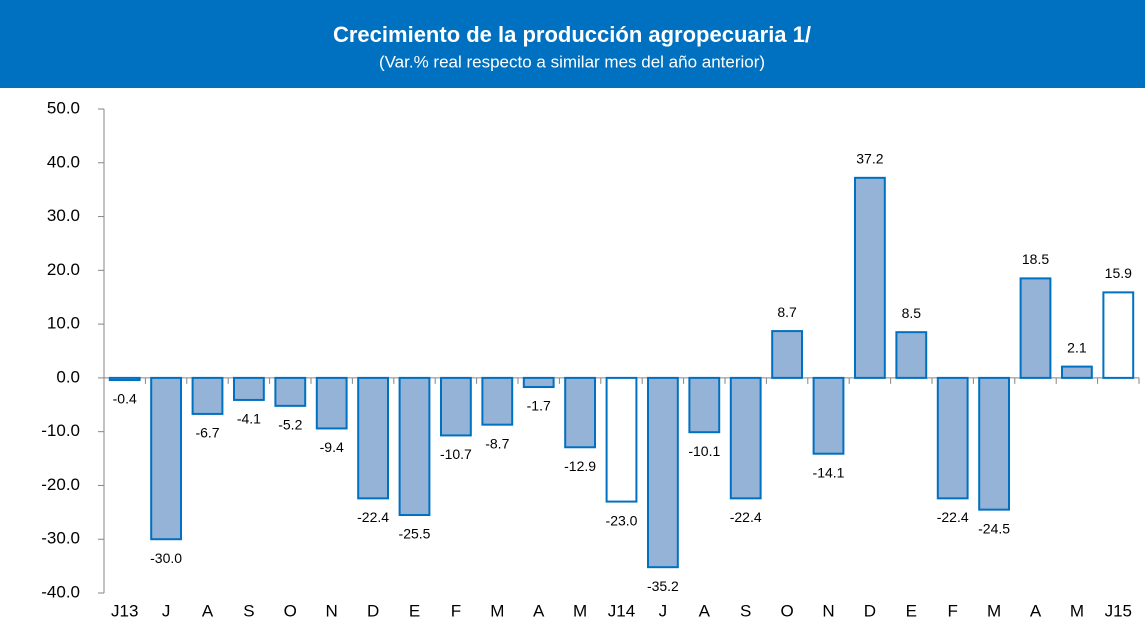 The width and height of the screenshot is (1145, 624). I want to click on x-tick-label: J13, so click(124, 610).